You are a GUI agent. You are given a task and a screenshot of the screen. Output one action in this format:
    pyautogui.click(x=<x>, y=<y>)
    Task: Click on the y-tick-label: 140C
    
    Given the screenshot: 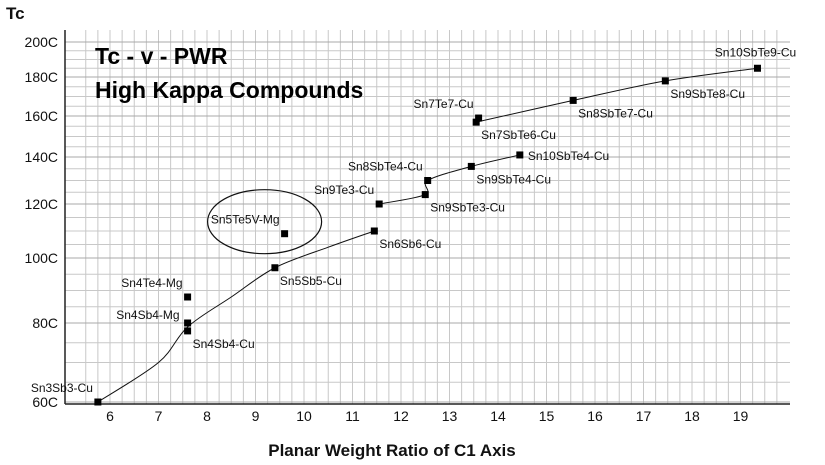 What is the action you would take?
    pyautogui.click(x=41, y=157)
    